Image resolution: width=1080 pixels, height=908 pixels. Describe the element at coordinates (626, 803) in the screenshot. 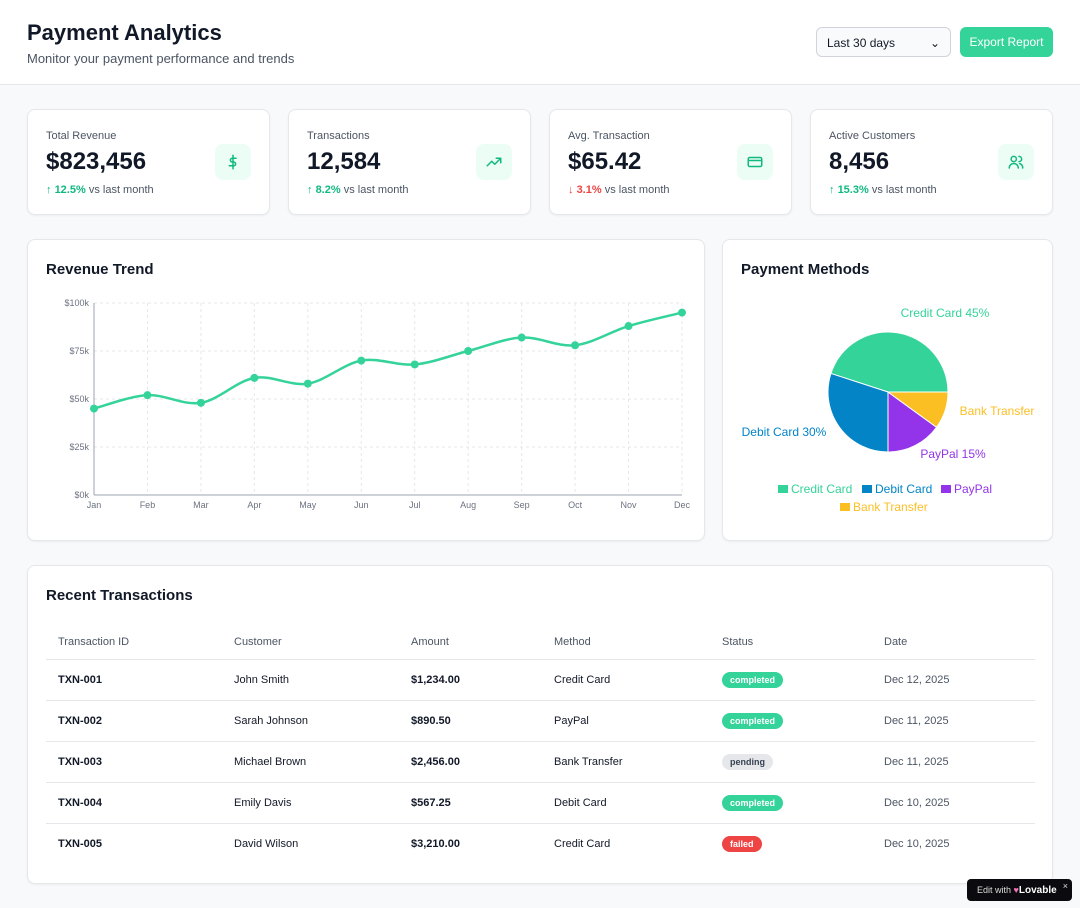

I see `cell-method: Debit Card` at that location.